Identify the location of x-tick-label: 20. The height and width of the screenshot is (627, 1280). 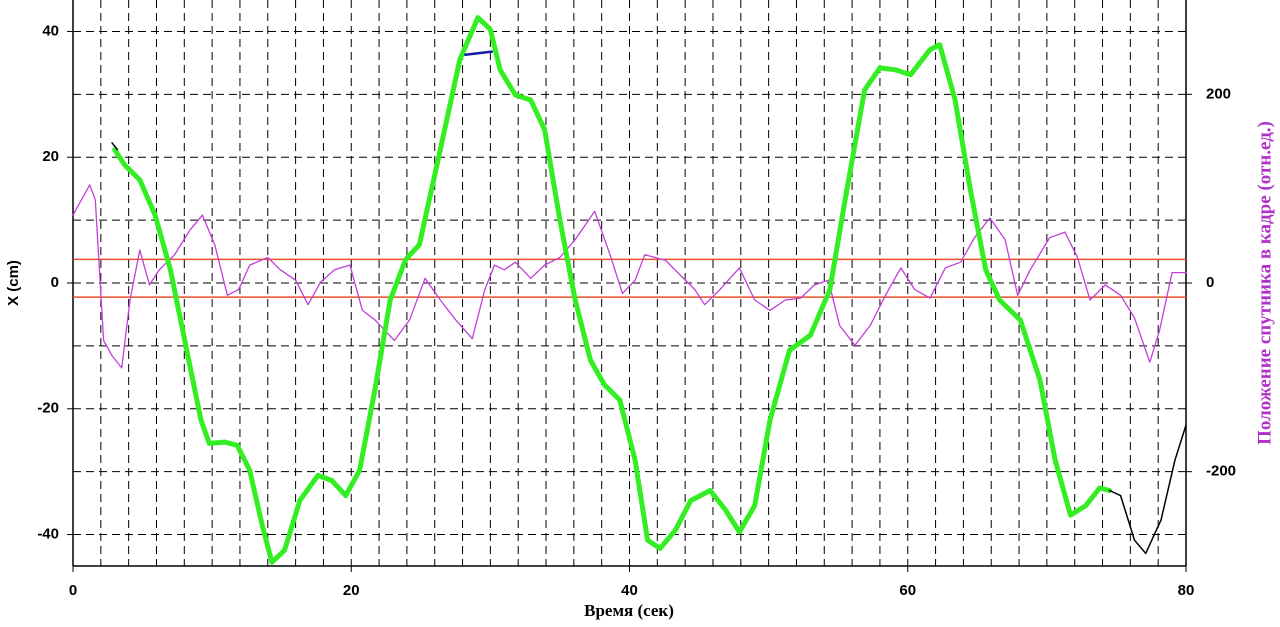
(351, 590).